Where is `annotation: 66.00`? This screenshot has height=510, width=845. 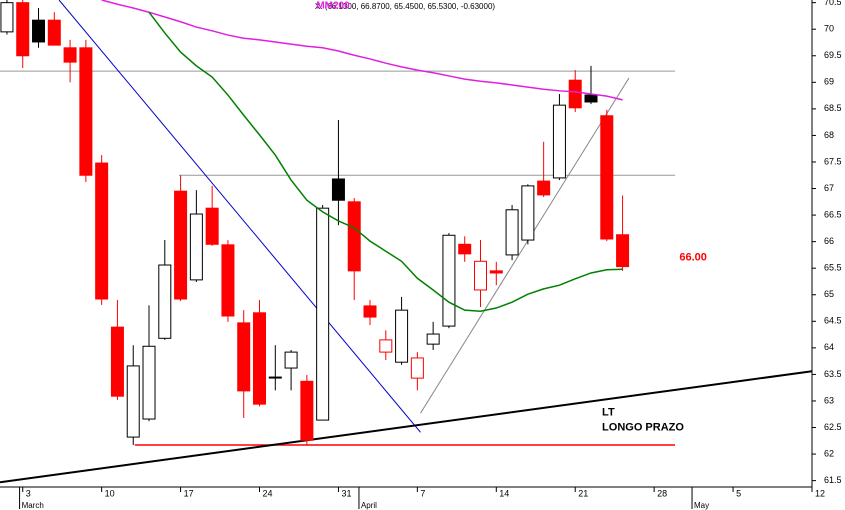 annotation: 66.00 is located at coordinates (693, 257).